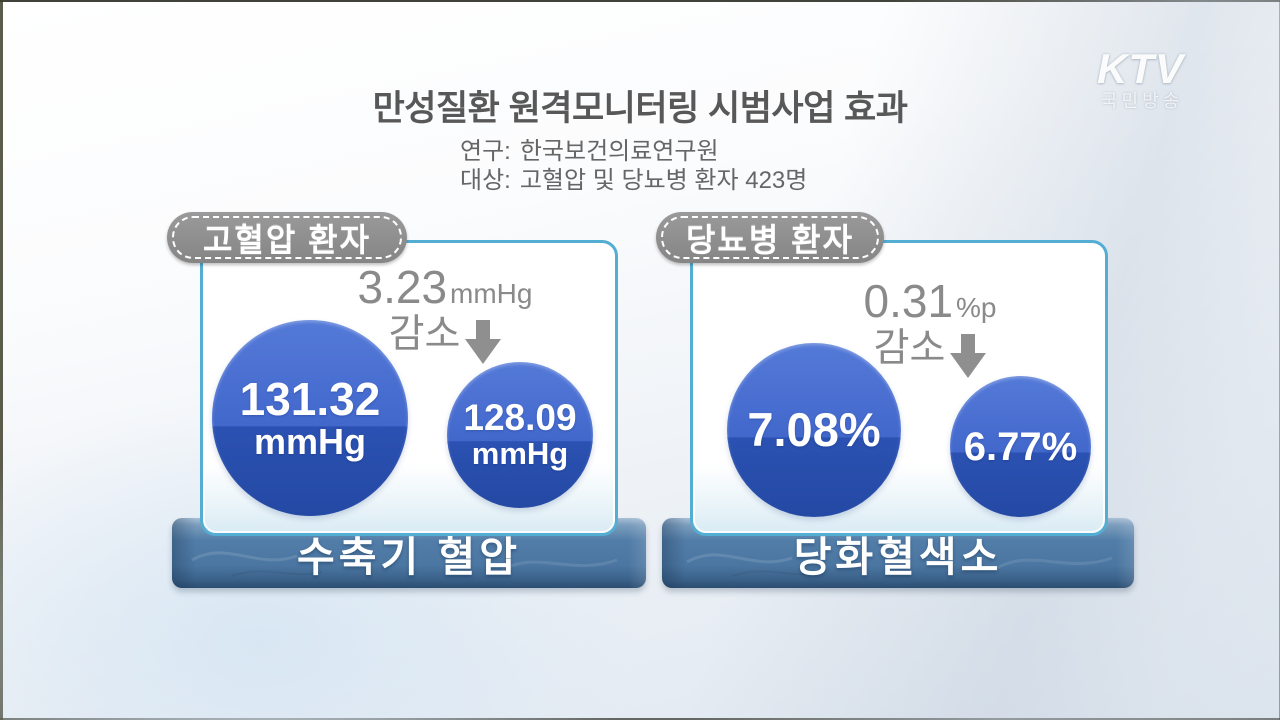  Describe the element at coordinates (520, 418) in the screenshot. I see `circle-value: 128.09` at that location.